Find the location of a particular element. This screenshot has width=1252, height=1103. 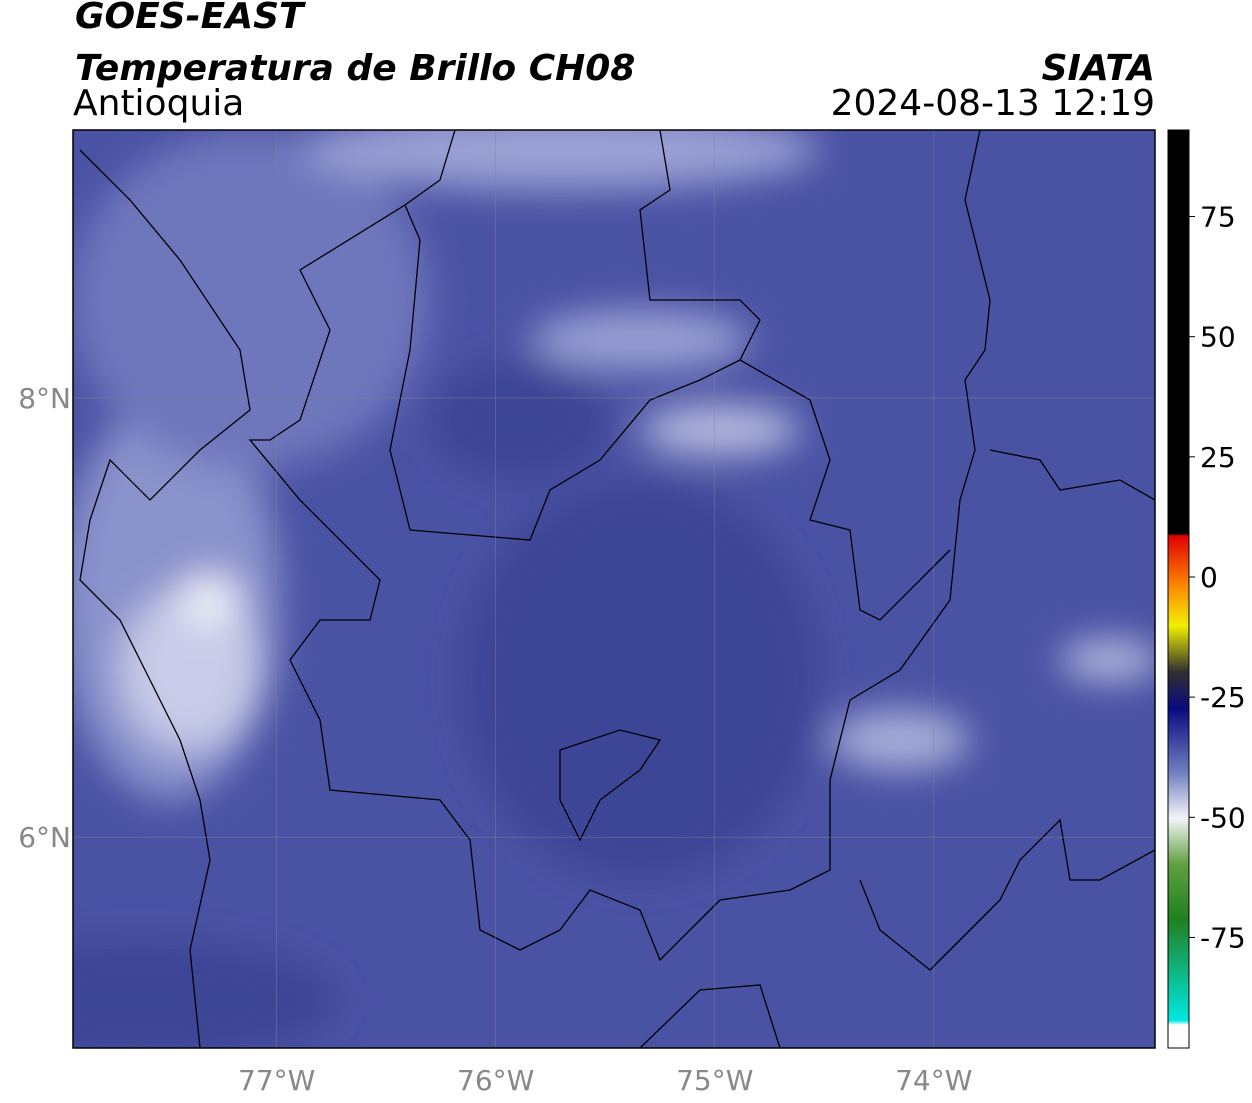

colorbar-tick-label: 25 is located at coordinates (1218, 457).